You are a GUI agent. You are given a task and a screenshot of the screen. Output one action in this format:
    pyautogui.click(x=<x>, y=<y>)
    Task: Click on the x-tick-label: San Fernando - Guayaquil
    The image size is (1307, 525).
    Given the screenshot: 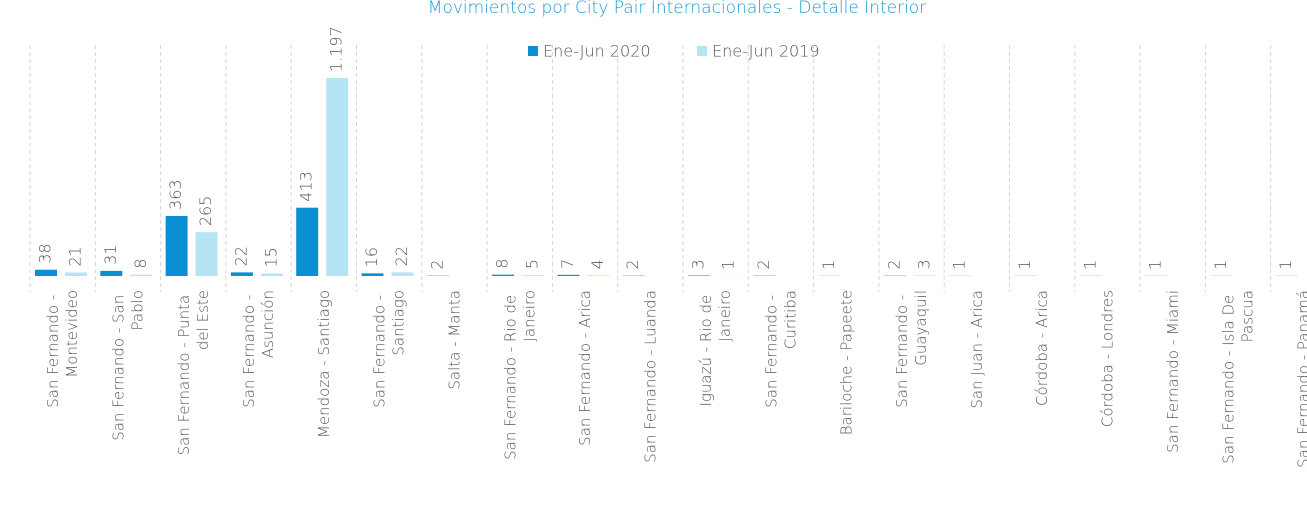 What is the action you would take?
    pyautogui.click(x=911, y=349)
    